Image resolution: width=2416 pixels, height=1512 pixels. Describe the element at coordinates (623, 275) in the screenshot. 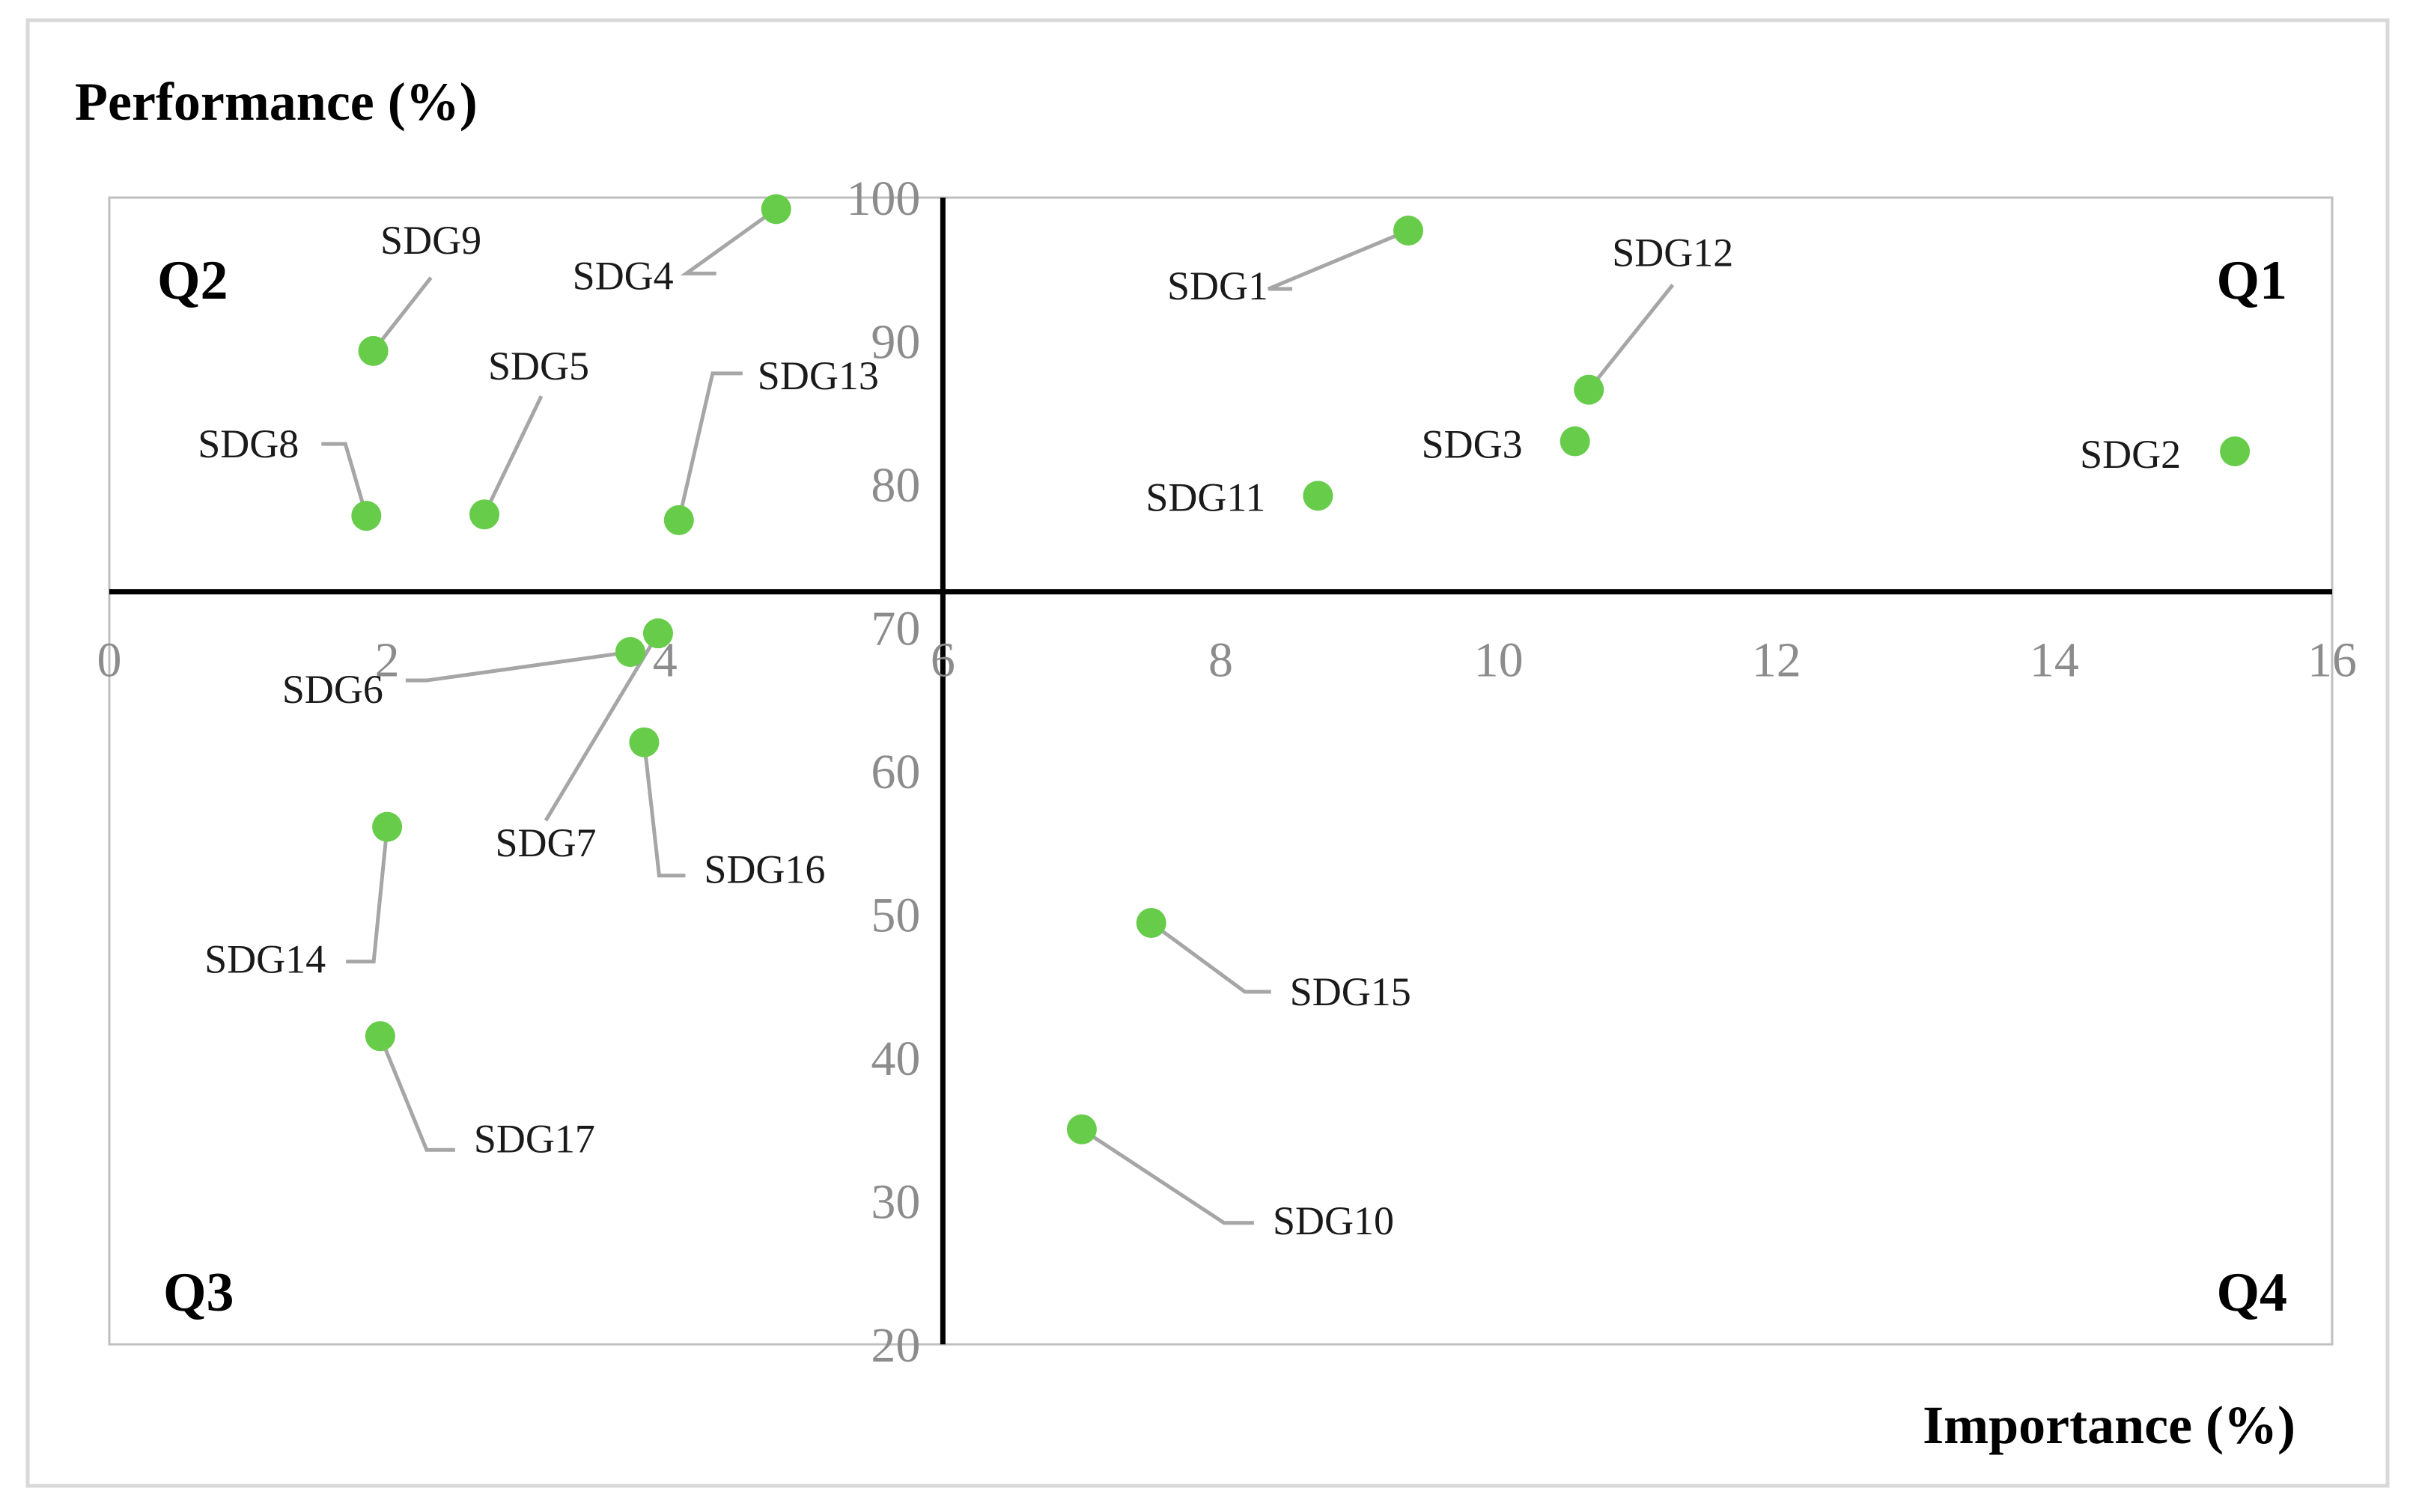

I see `point-label-sdg4: SDG4` at that location.